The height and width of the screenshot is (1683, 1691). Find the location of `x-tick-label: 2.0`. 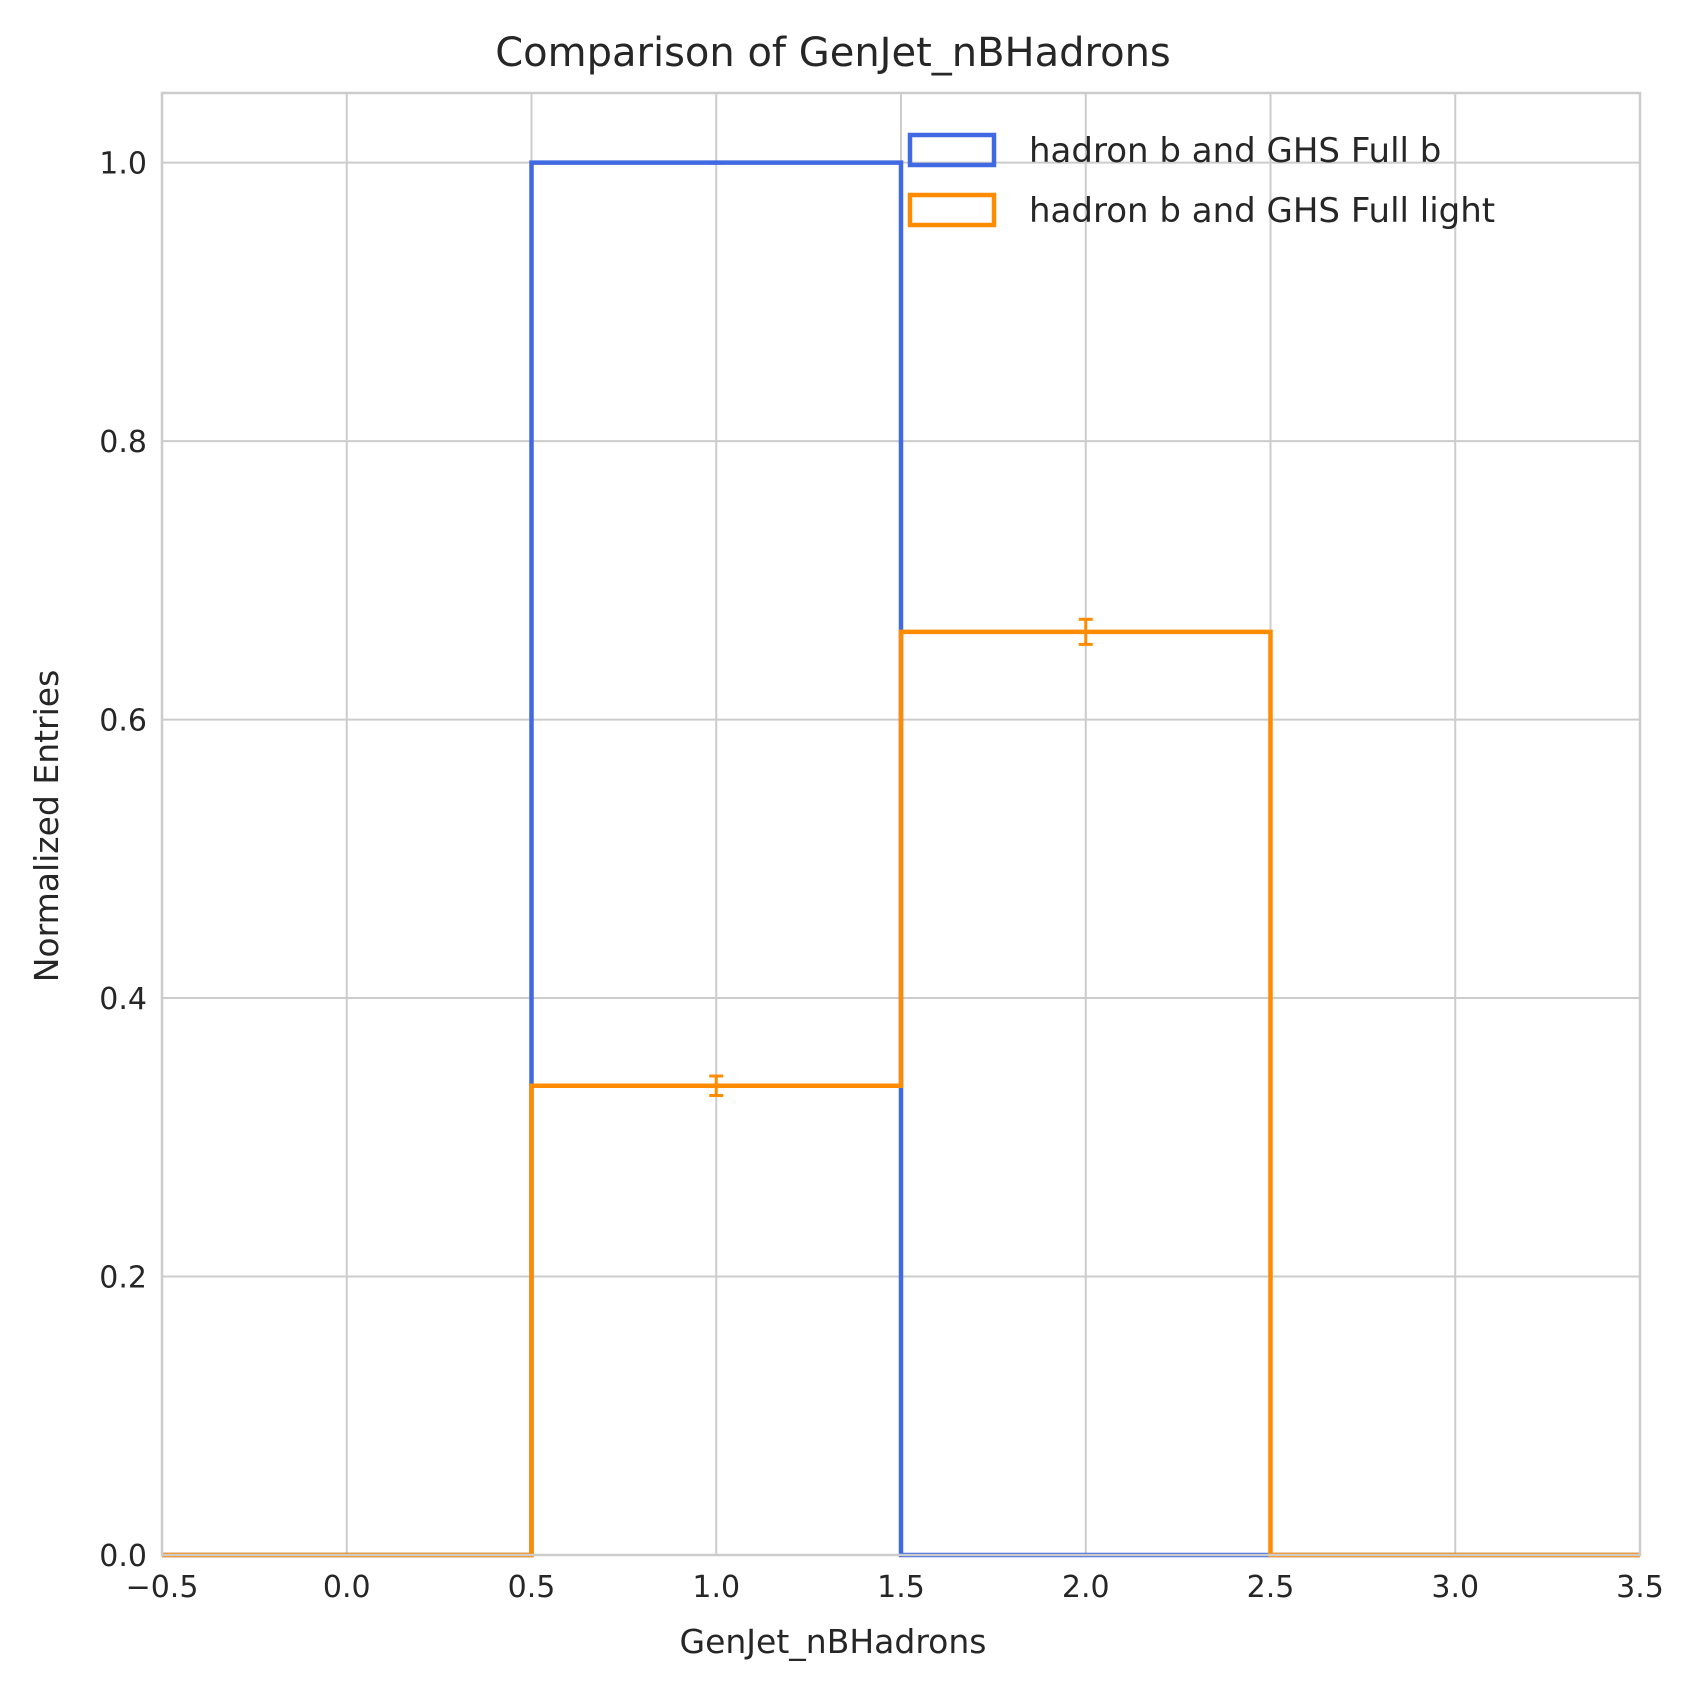

x-tick-label: 2.0 is located at coordinates (1086, 1587).